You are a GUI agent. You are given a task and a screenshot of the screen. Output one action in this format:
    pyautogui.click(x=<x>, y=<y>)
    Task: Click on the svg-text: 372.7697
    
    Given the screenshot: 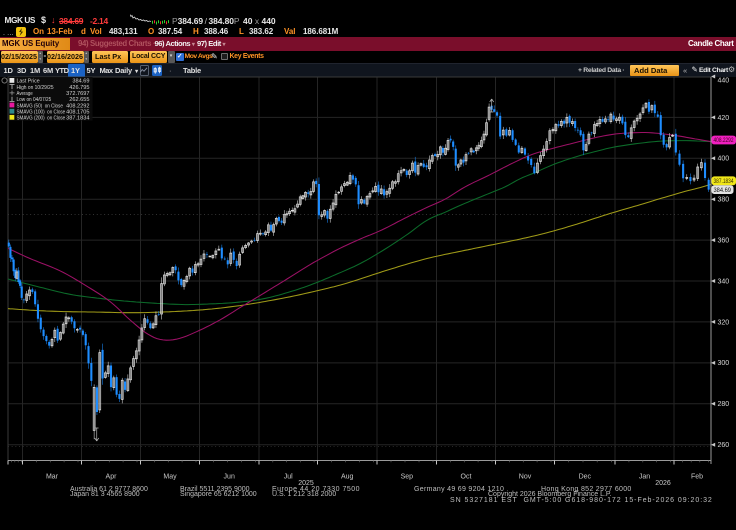 What is the action you would take?
    pyautogui.click(x=77, y=94)
    